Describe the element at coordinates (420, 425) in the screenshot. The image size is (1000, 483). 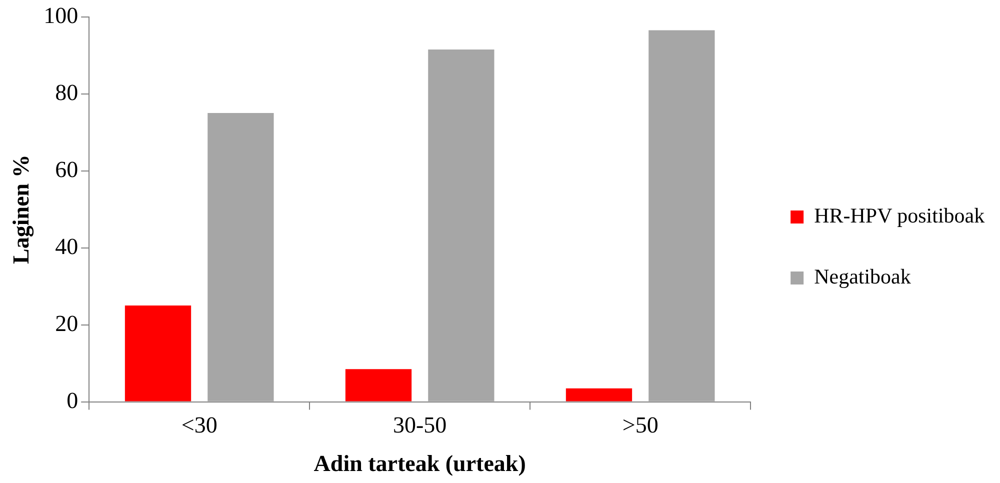
I see `x-tick-label: 30-50` at that location.